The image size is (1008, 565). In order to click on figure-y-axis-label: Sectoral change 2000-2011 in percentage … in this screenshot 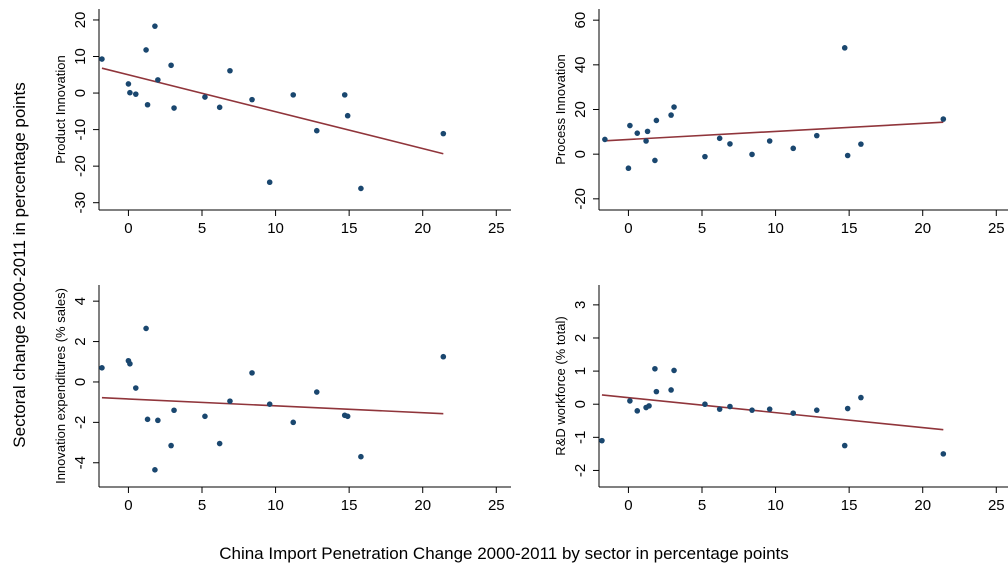, I will do `click(19, 264)`.